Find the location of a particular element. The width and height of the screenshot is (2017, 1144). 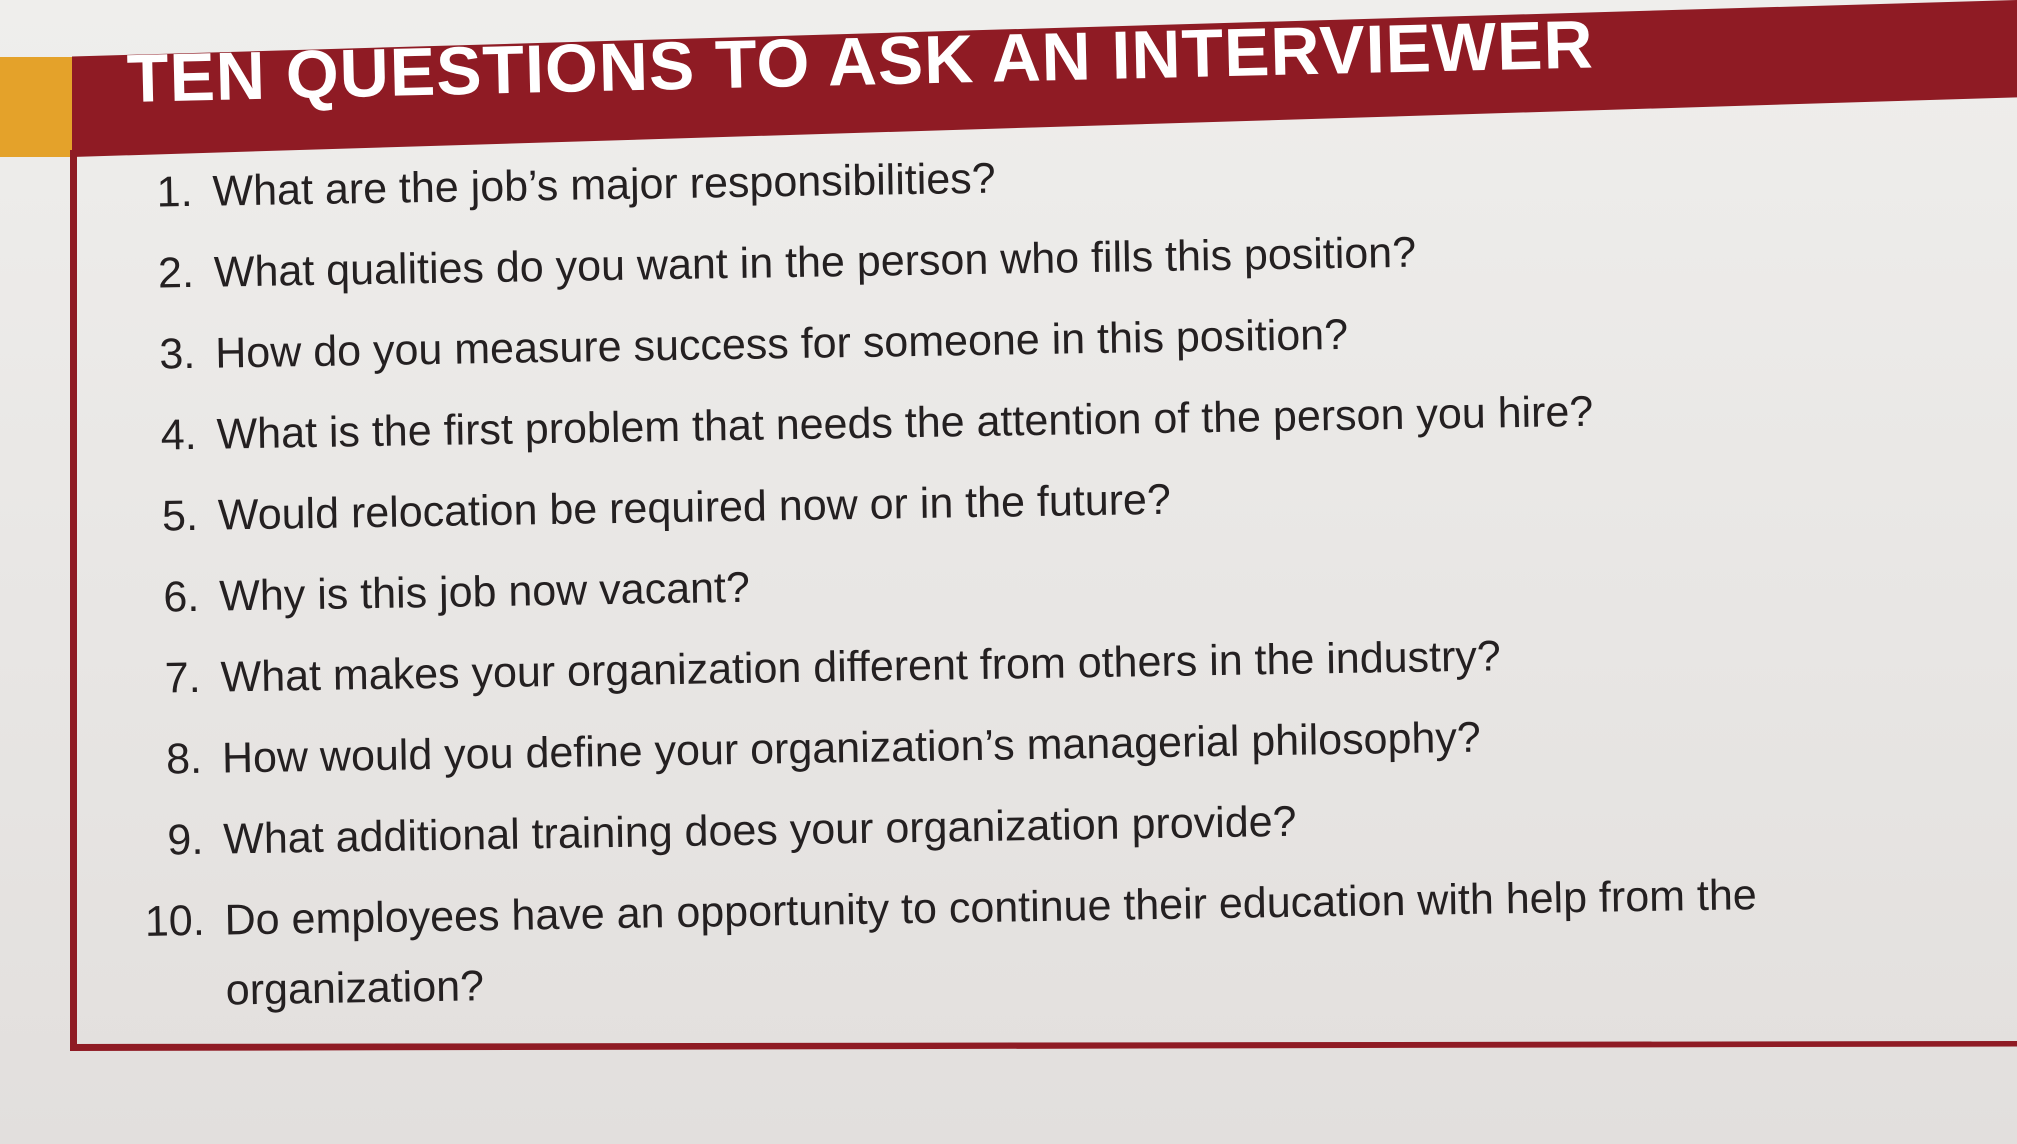

question-number: 4. is located at coordinates (178, 435).